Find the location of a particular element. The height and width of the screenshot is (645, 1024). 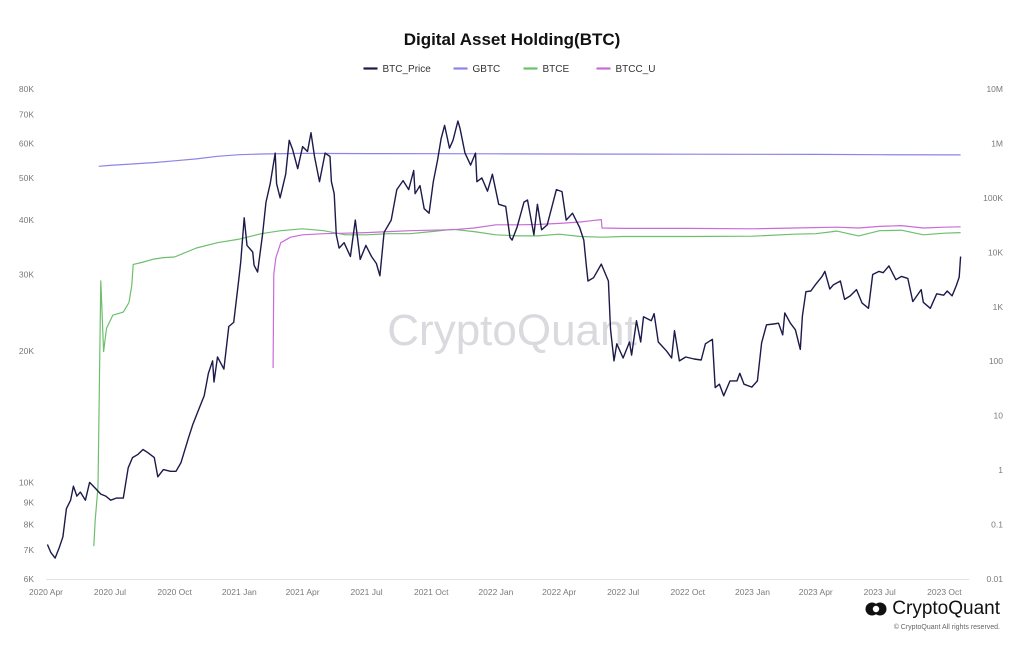

legend-label: BTC_Price is located at coordinates (407, 69).